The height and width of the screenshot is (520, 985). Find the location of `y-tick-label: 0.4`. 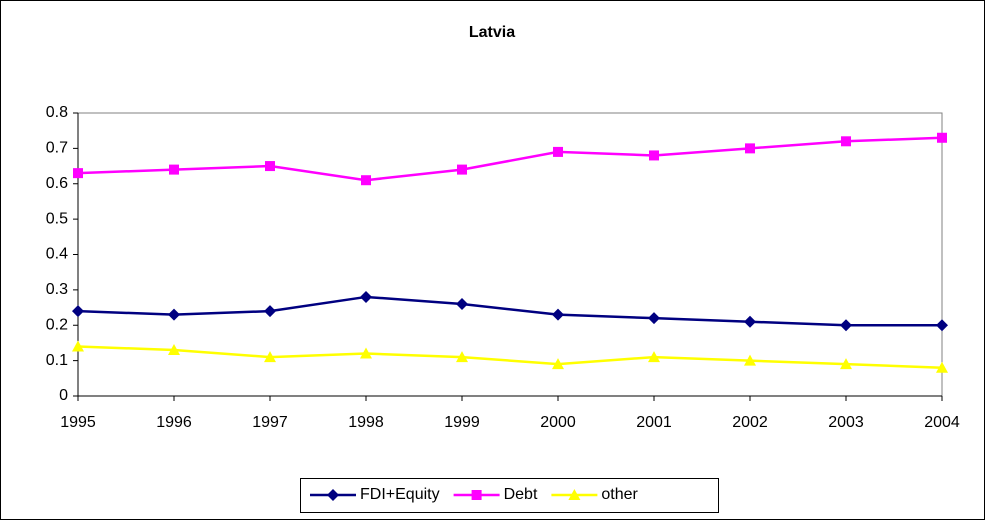

y-tick-label: 0.4 is located at coordinates (57, 254).